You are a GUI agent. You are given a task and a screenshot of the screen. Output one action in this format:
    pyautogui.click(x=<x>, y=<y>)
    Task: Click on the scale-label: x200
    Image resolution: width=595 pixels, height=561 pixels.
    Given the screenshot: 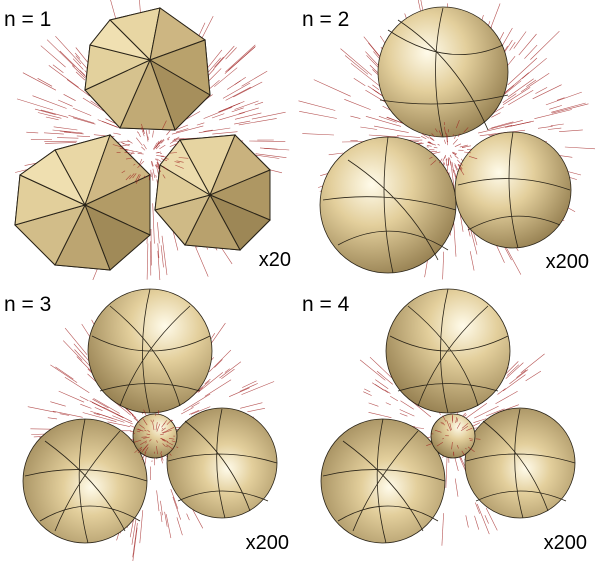 What is the action you would take?
    pyautogui.click(x=267, y=543)
    